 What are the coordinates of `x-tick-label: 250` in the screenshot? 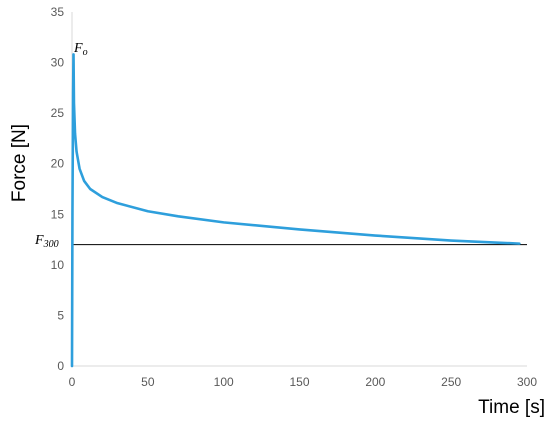 It's located at (451, 382).